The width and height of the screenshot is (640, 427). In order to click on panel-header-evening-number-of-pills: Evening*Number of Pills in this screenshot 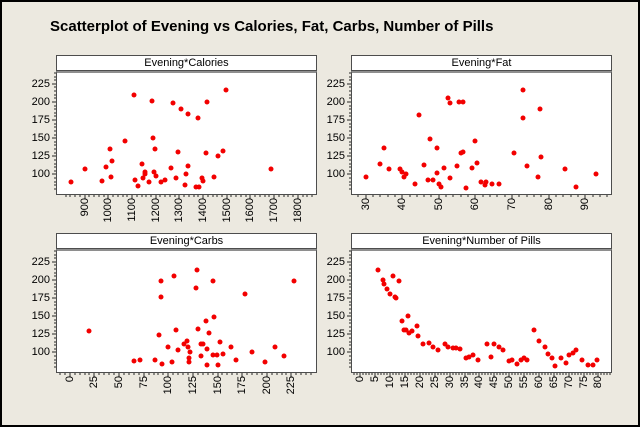, I will do `click(481, 241)`.